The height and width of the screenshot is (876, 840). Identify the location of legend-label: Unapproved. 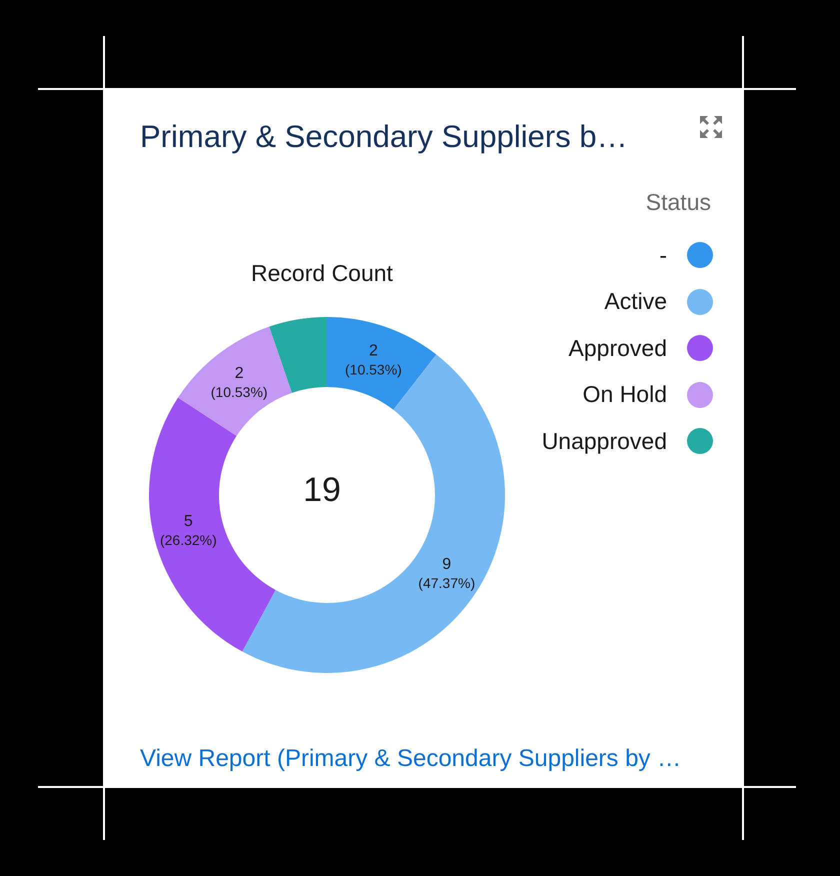
(604, 441).